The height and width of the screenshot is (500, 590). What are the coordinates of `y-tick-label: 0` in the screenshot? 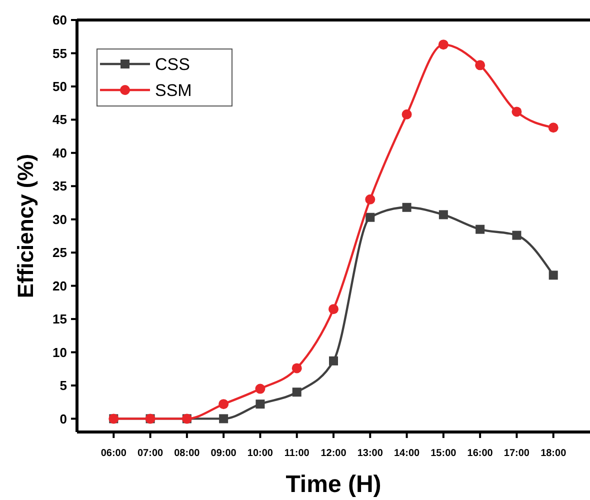 It's located at (63, 418).